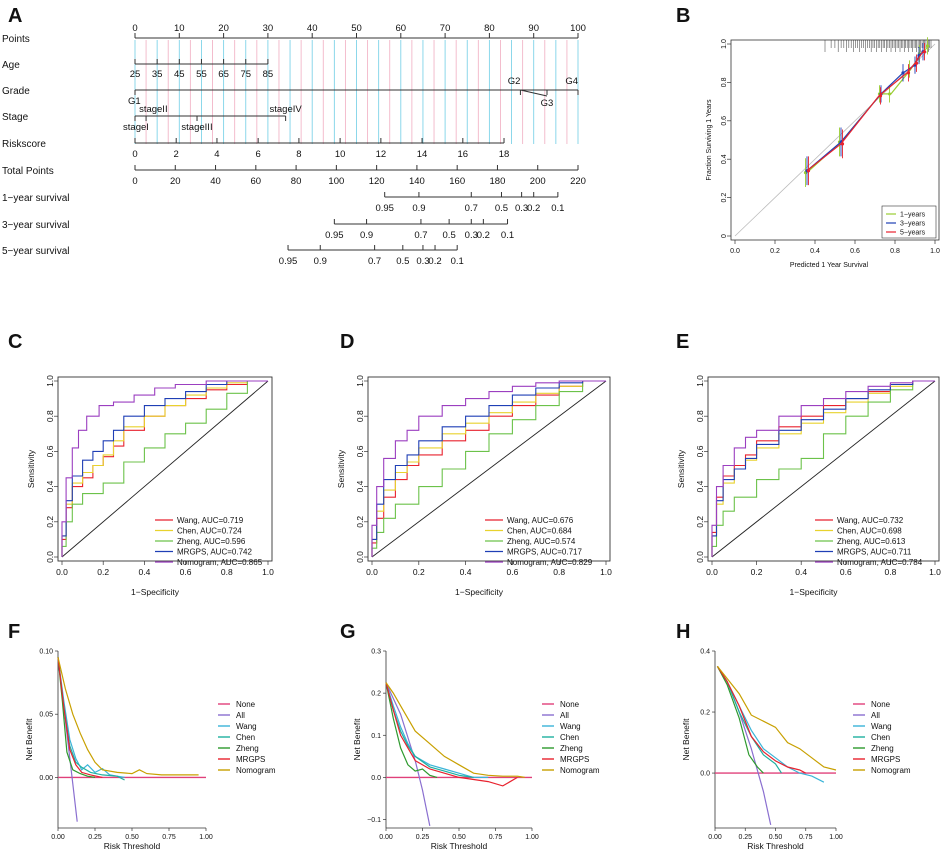 Image resolution: width=941 pixels, height=855 pixels. Describe the element at coordinates (880, 562) in the screenshot. I see `legend-label: Nomogram, AUC=0.784` at that location.